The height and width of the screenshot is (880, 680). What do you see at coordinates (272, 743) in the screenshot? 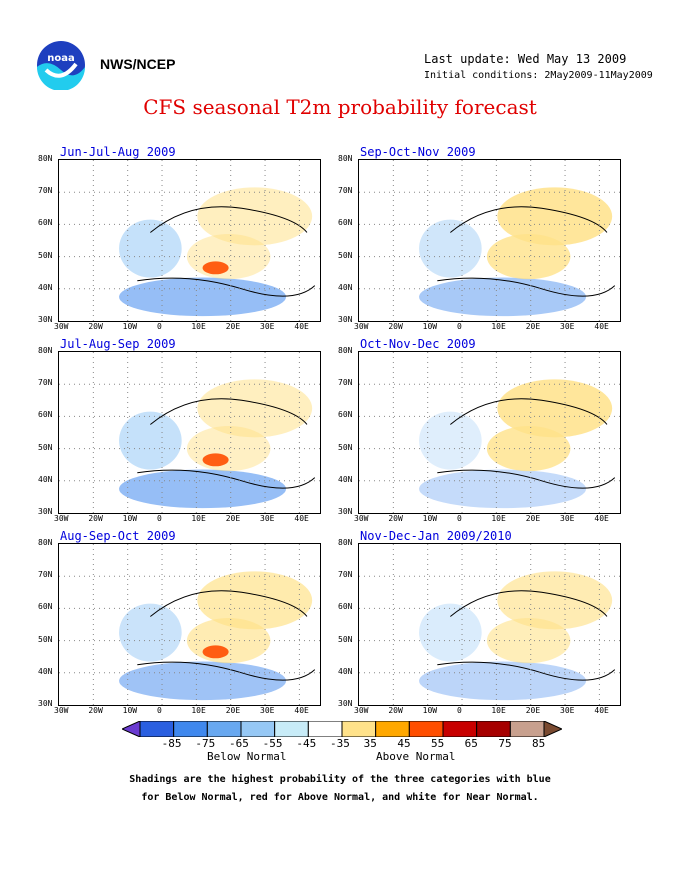
I see `colorbar-tick-label: -55` at bounding box center [272, 743].